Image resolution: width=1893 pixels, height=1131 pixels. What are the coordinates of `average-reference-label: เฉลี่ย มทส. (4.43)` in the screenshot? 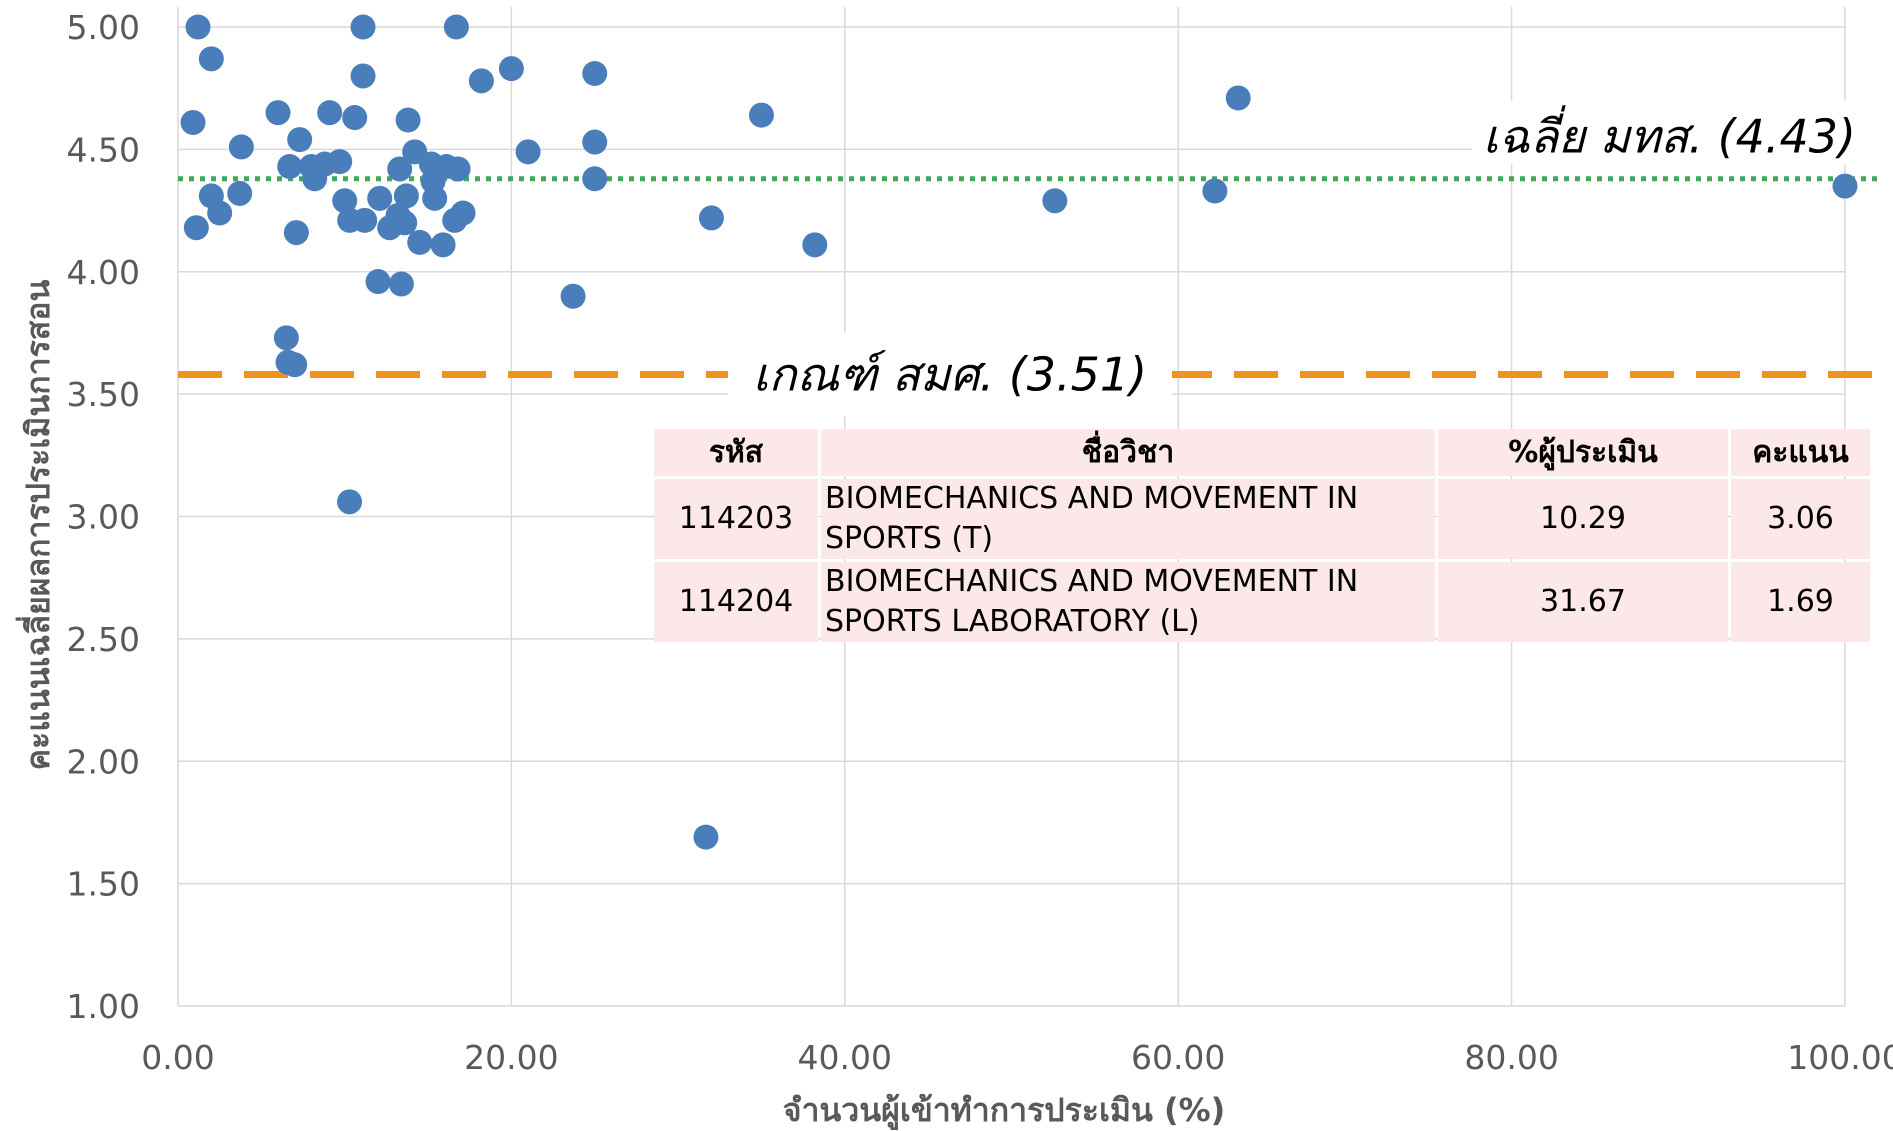 It's located at (1669, 134).